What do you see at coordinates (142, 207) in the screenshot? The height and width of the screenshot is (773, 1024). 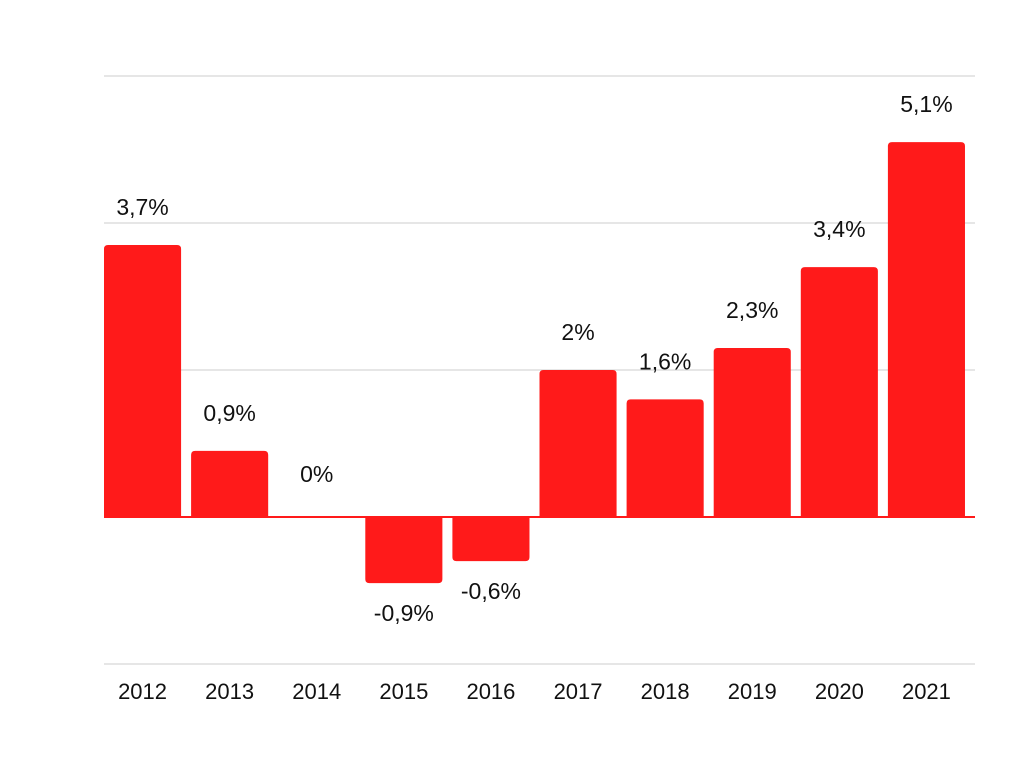 I see `data-label: 3,7%` at bounding box center [142, 207].